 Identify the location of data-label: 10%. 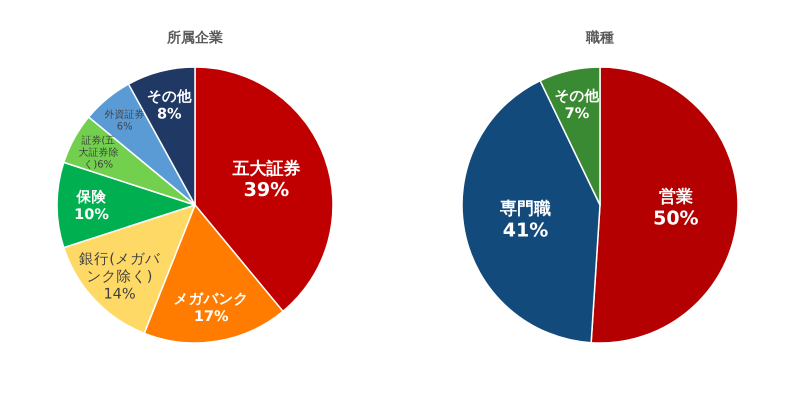
(92, 214).